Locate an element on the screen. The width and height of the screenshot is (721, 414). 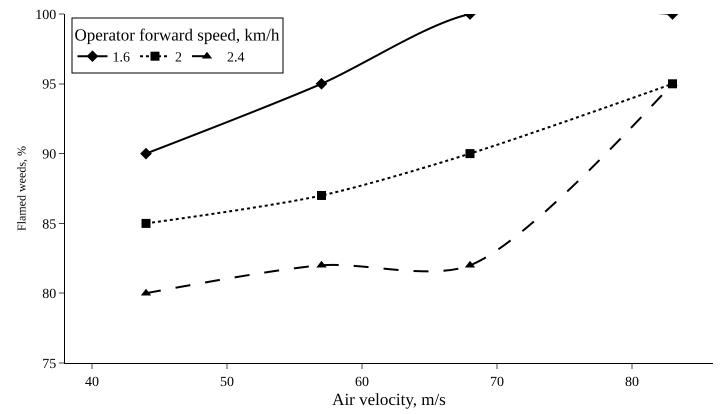
legend-title: Operator forward speed, km/h is located at coordinates (177, 35).